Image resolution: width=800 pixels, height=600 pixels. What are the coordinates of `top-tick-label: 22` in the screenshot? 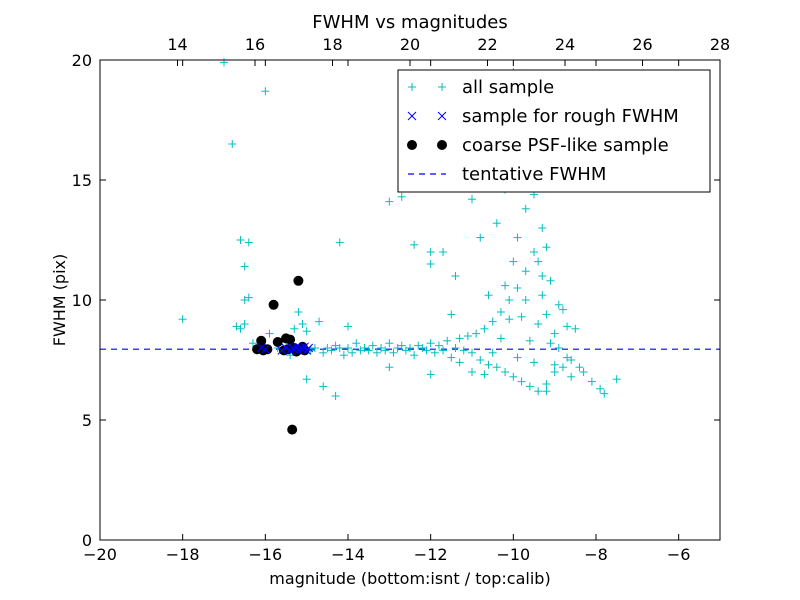 It's located at (487, 44).